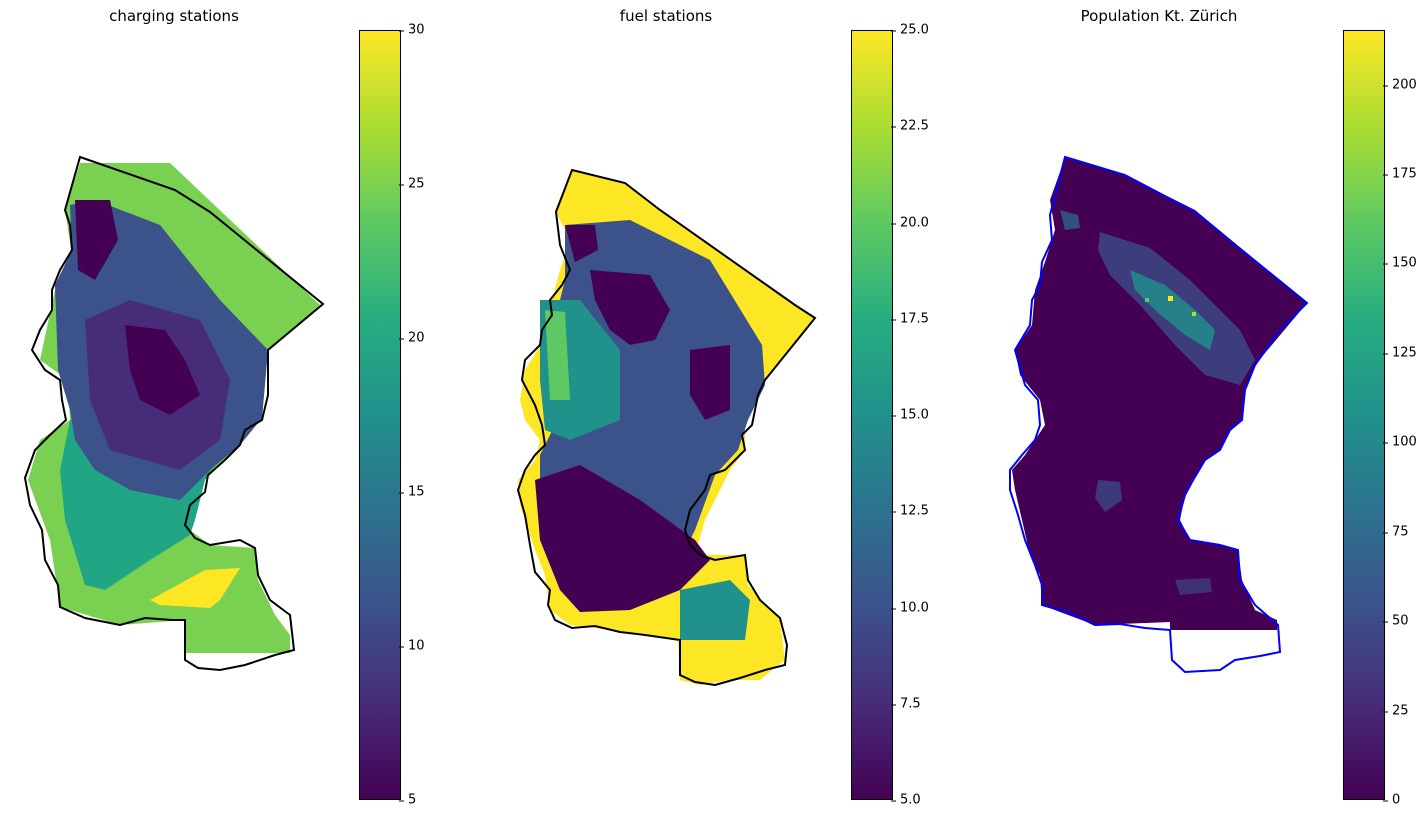  I want to click on charging-dark-core, so click(162, 370).